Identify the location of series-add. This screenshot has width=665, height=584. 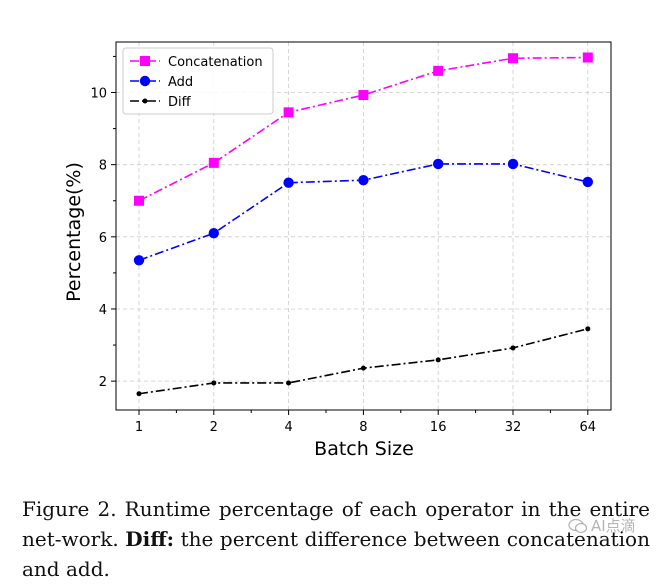
(363, 212).